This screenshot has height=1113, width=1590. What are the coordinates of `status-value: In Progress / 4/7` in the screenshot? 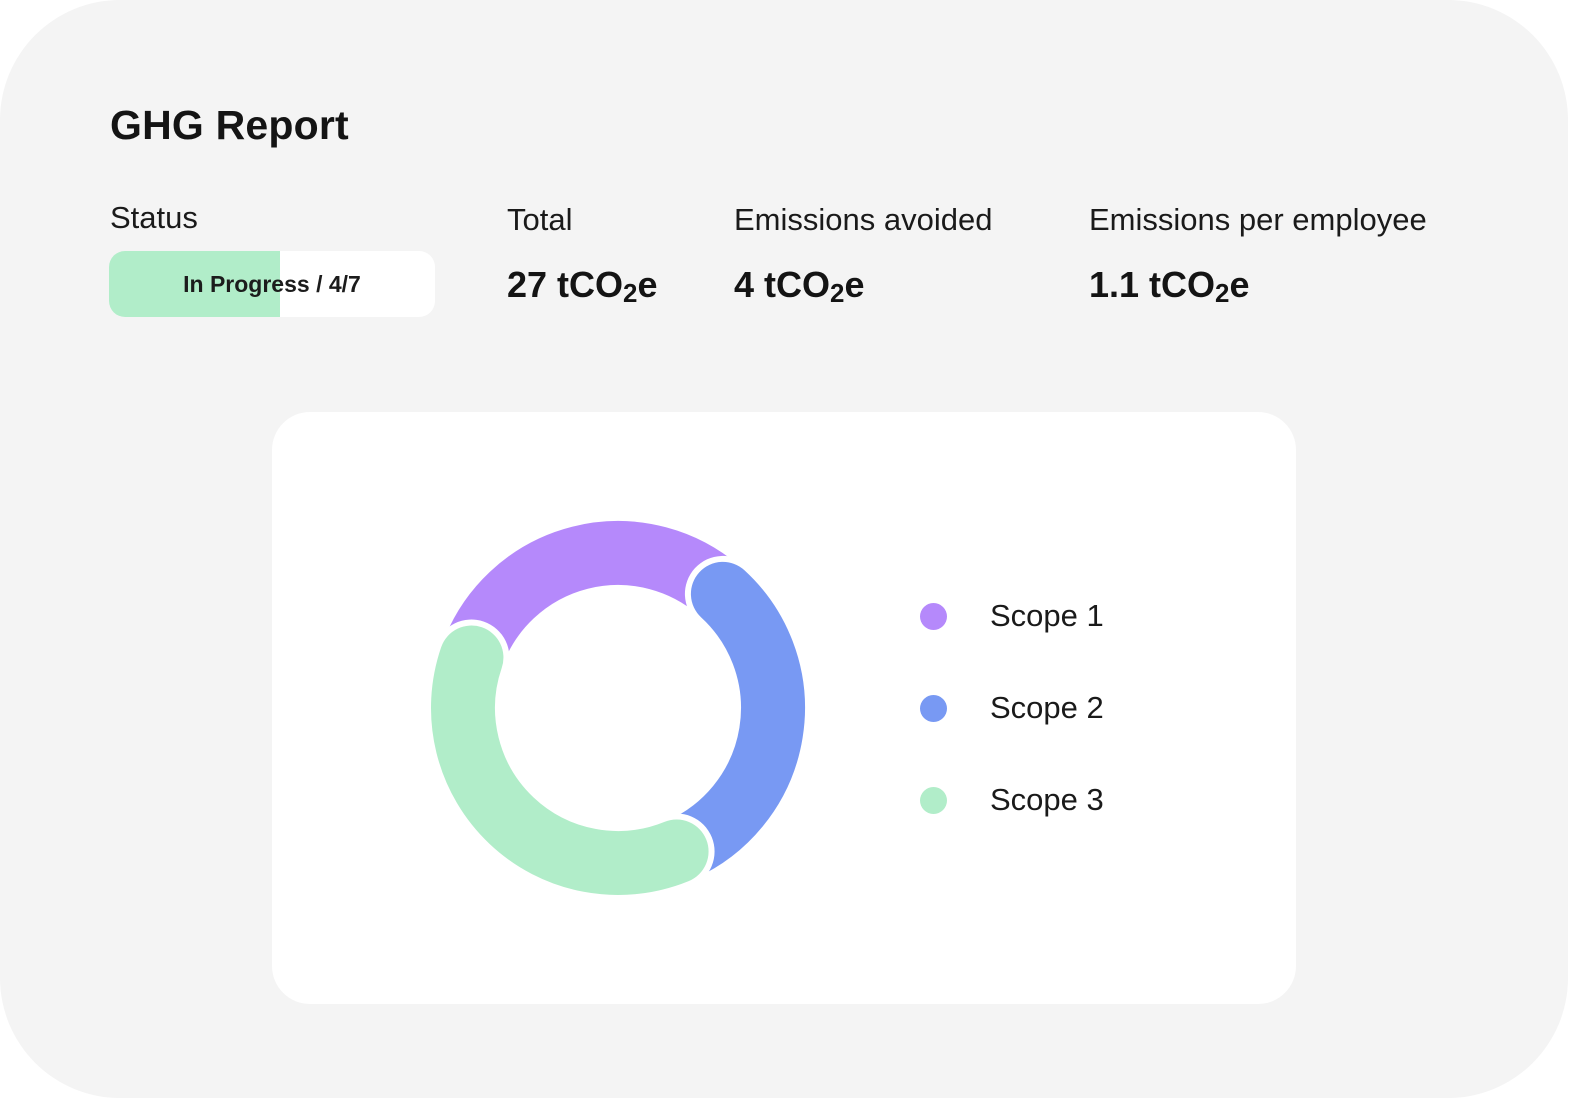 It's located at (272, 283).